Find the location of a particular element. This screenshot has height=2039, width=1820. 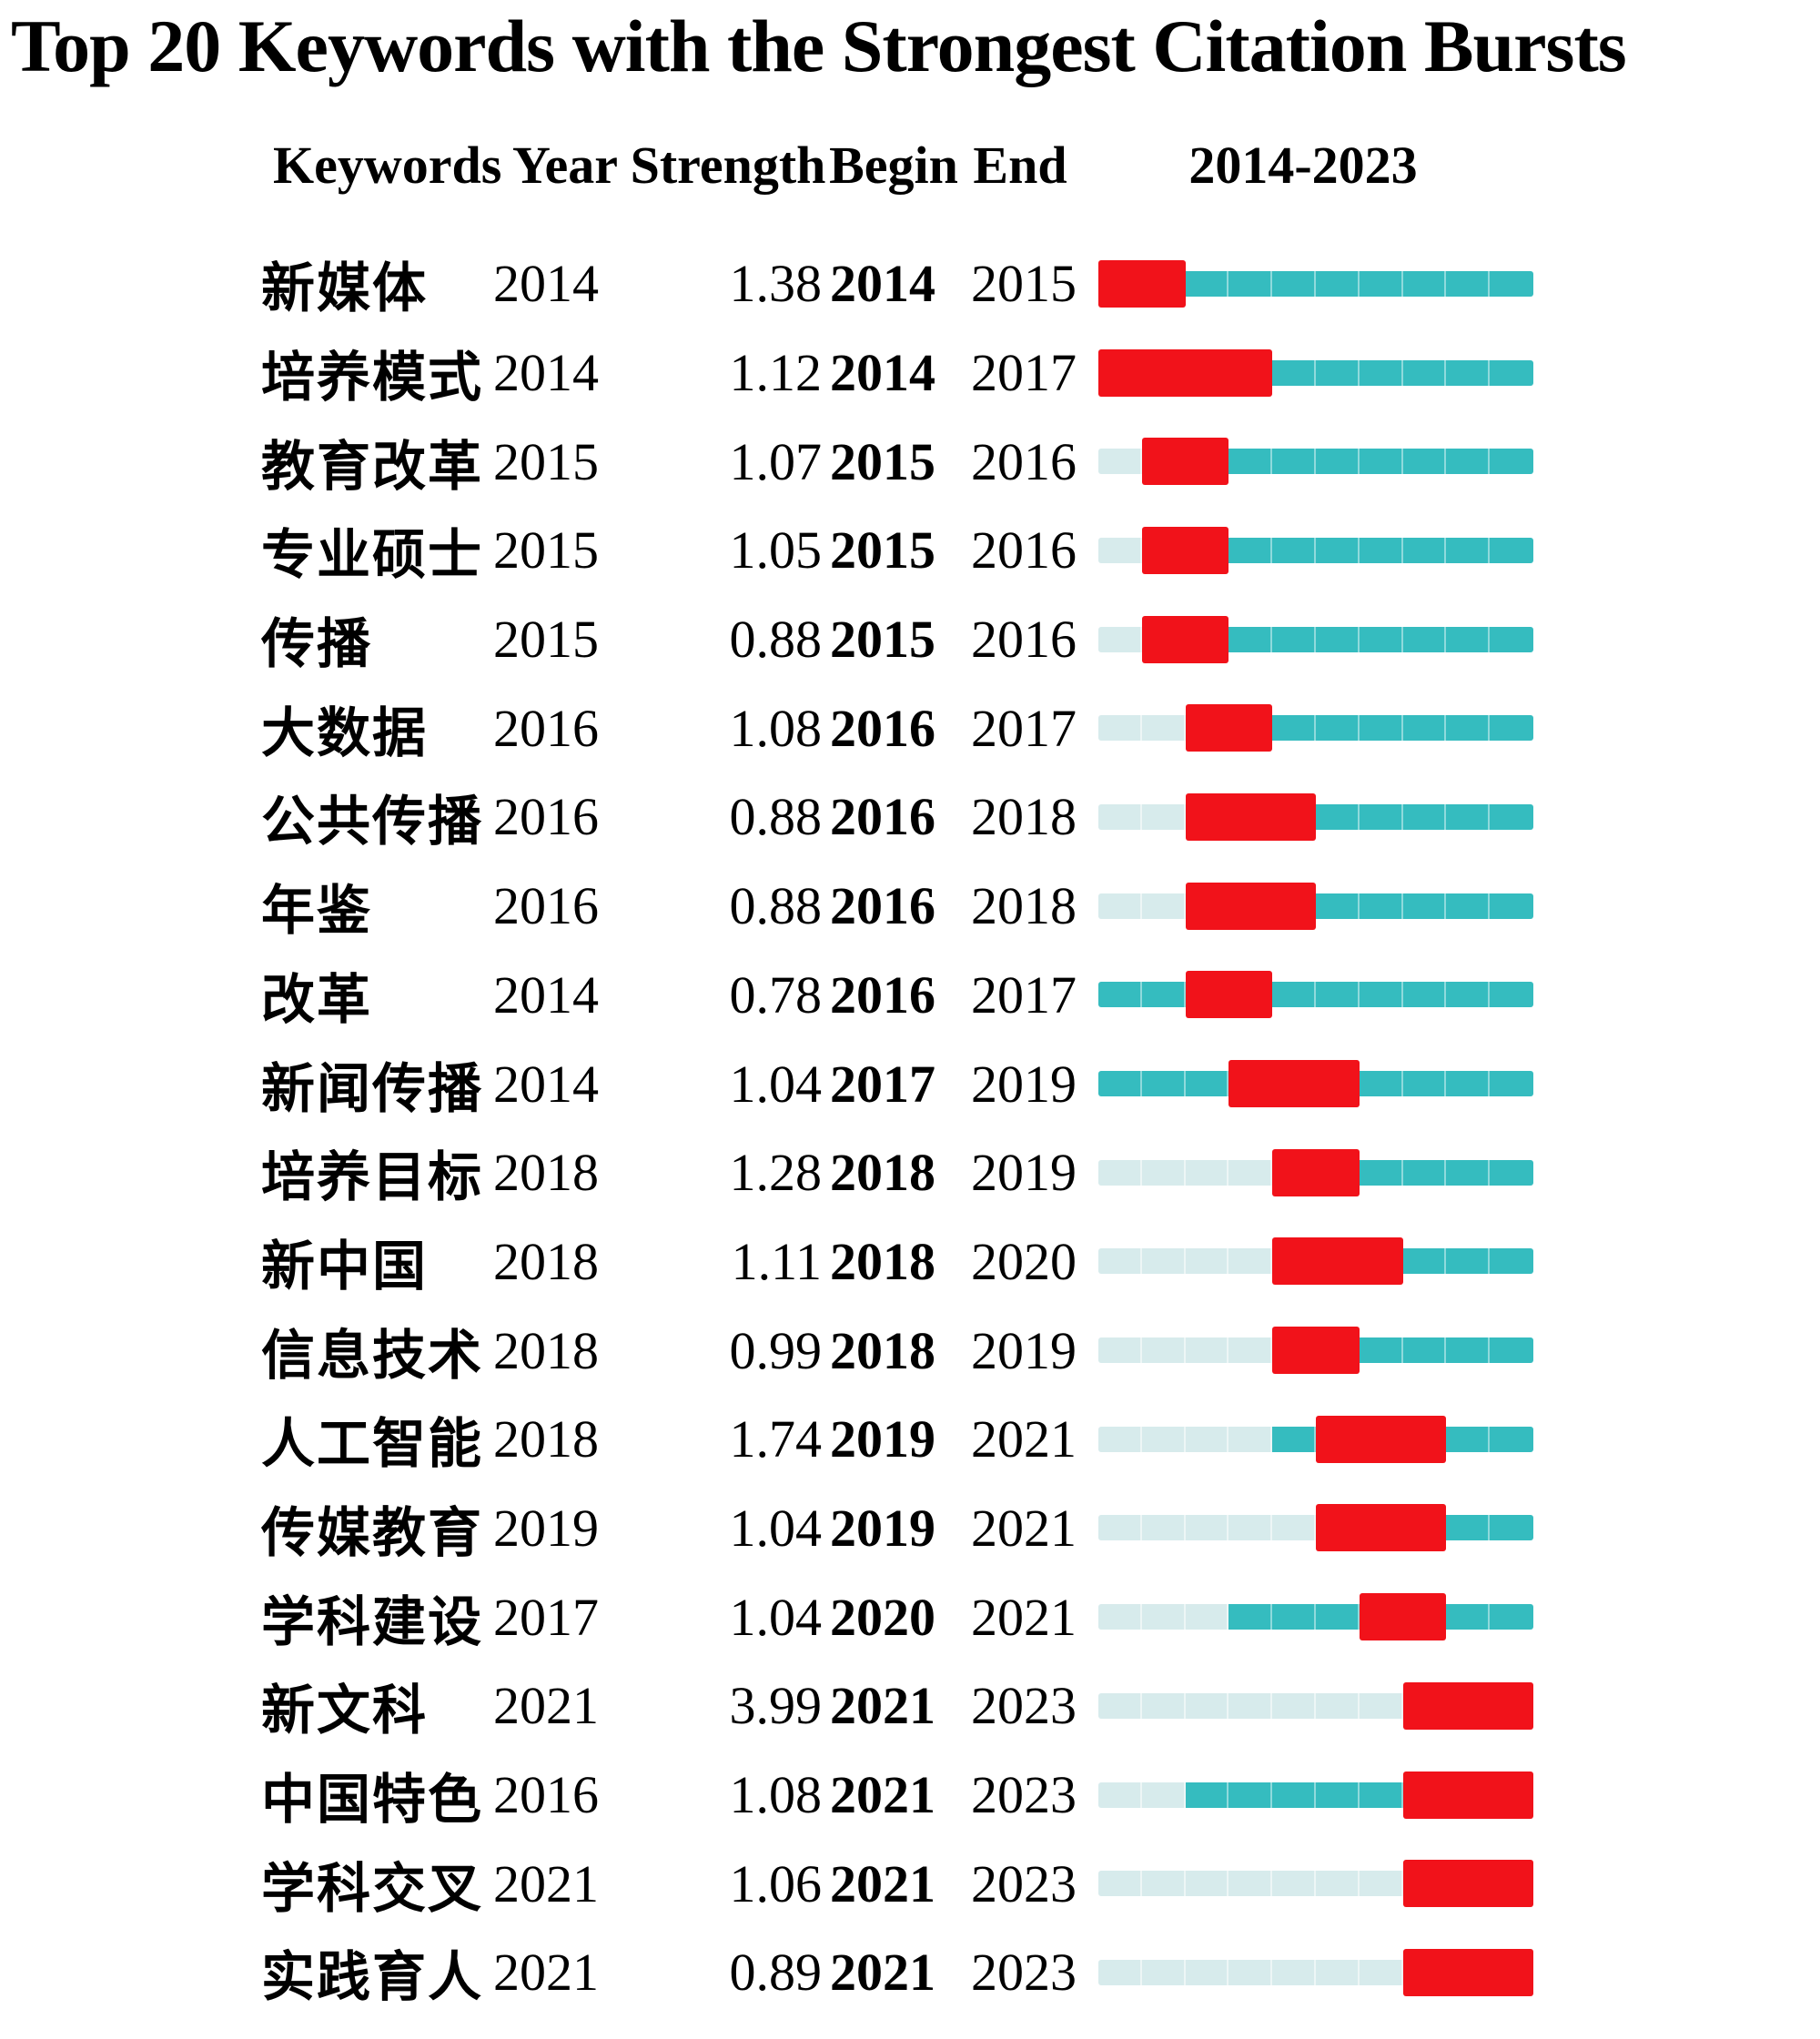

table-row: 专业硕士 2015 1.05 2015 2016 is located at coordinates (910, 550).